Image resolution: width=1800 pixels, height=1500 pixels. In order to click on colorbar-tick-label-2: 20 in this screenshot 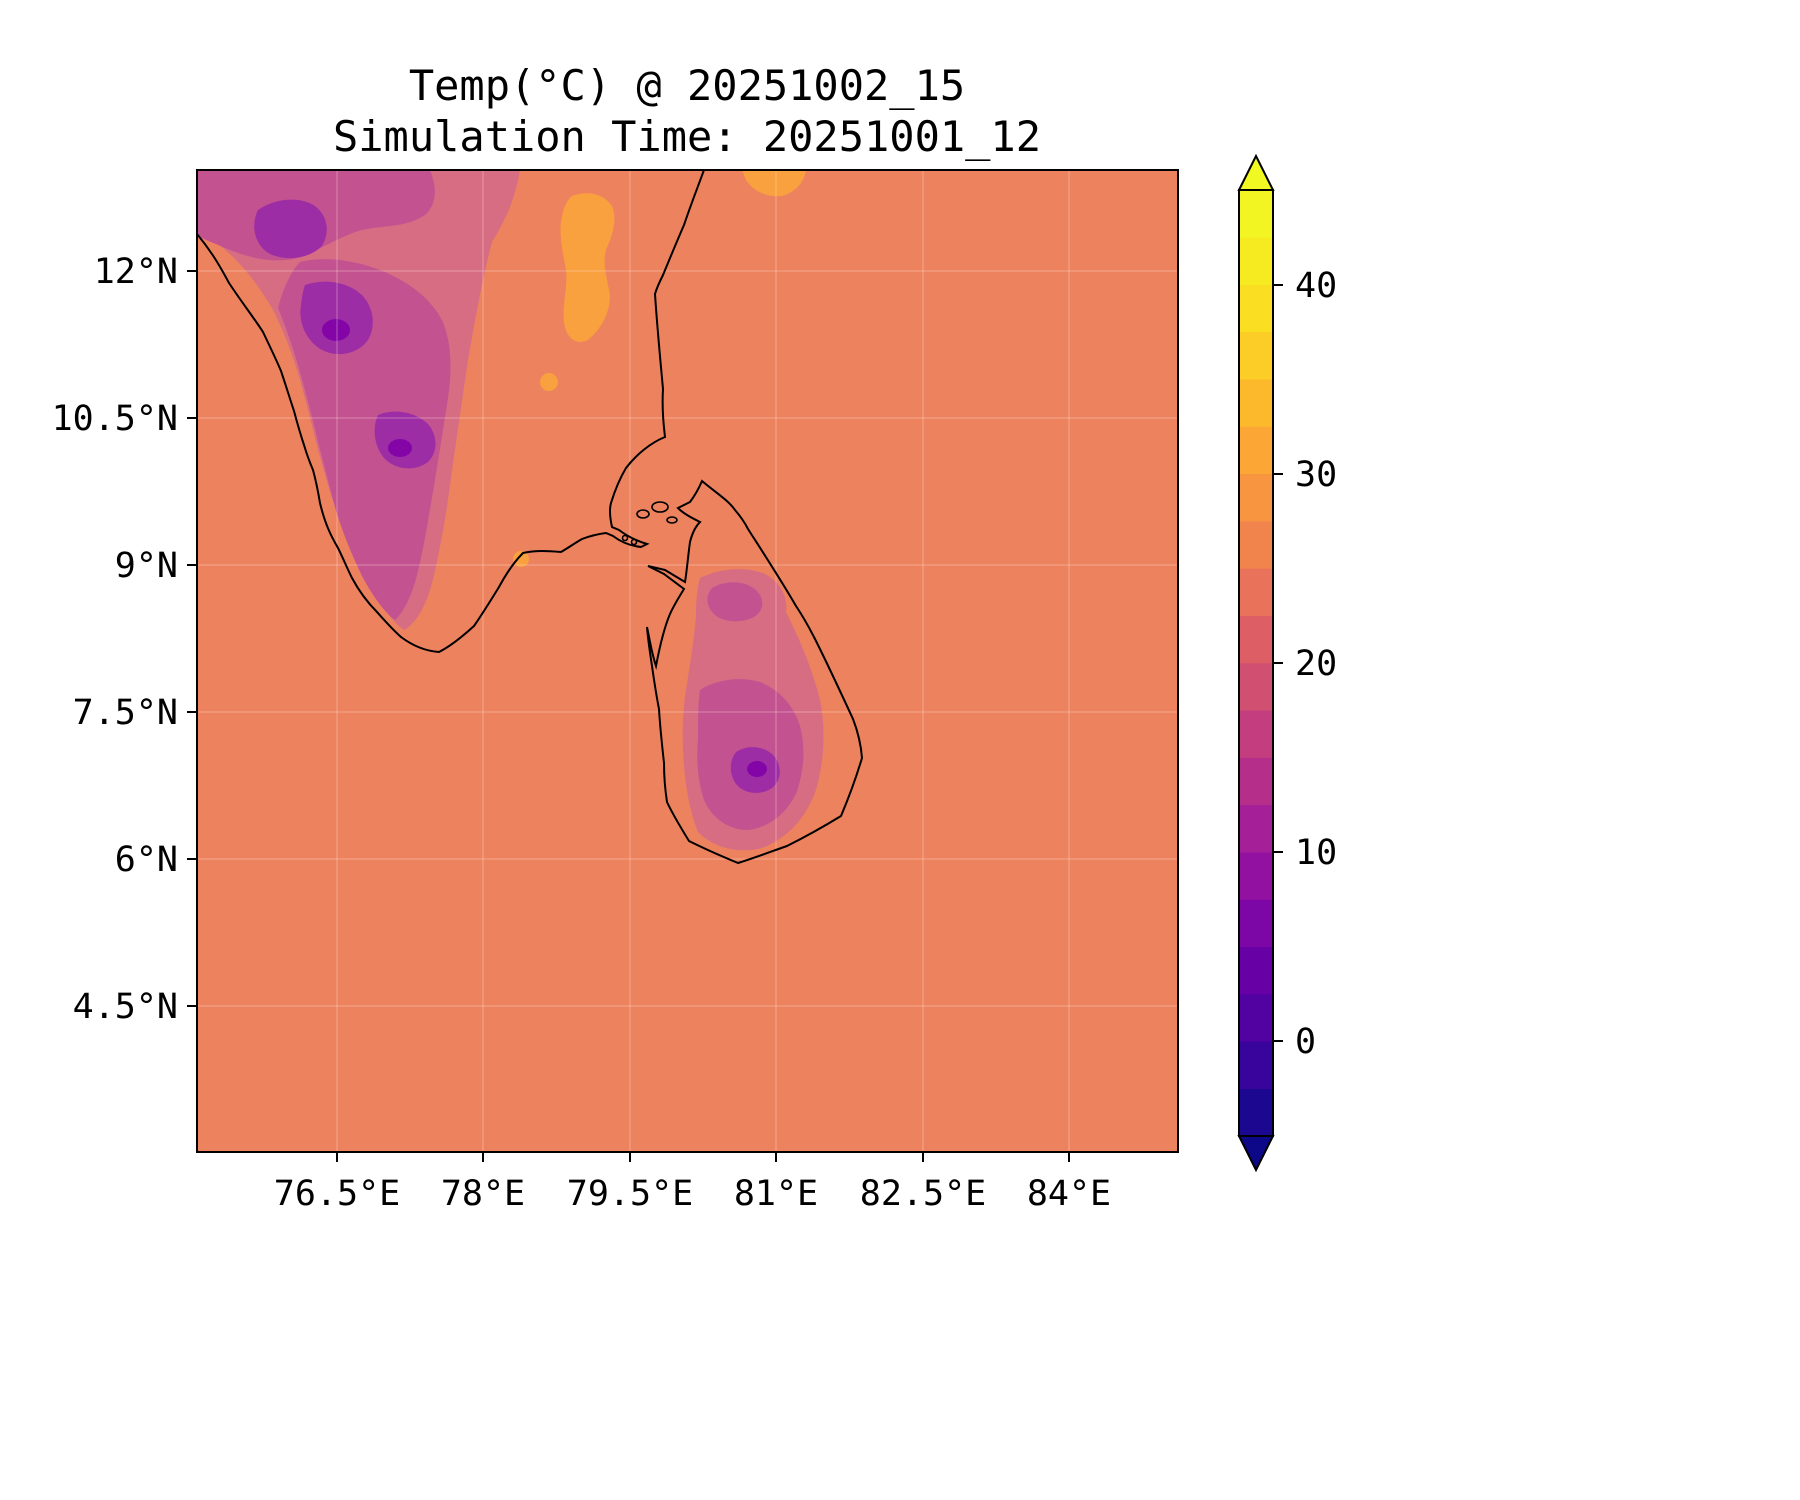, I will do `click(1316, 664)`.